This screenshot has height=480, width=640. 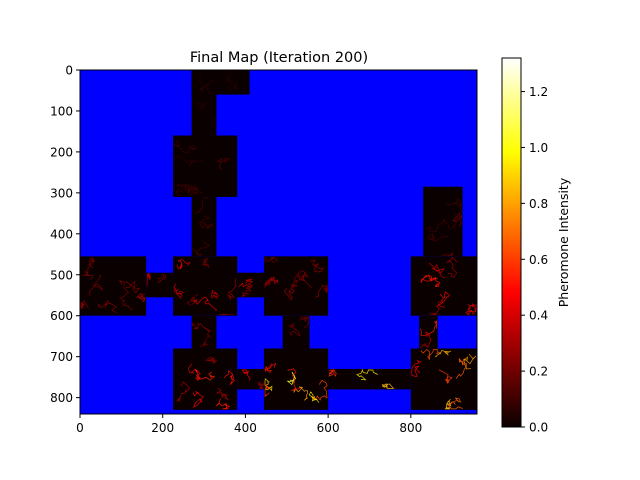 What do you see at coordinates (69, 71) in the screenshot?
I see `y-tick-label: 0` at bounding box center [69, 71].